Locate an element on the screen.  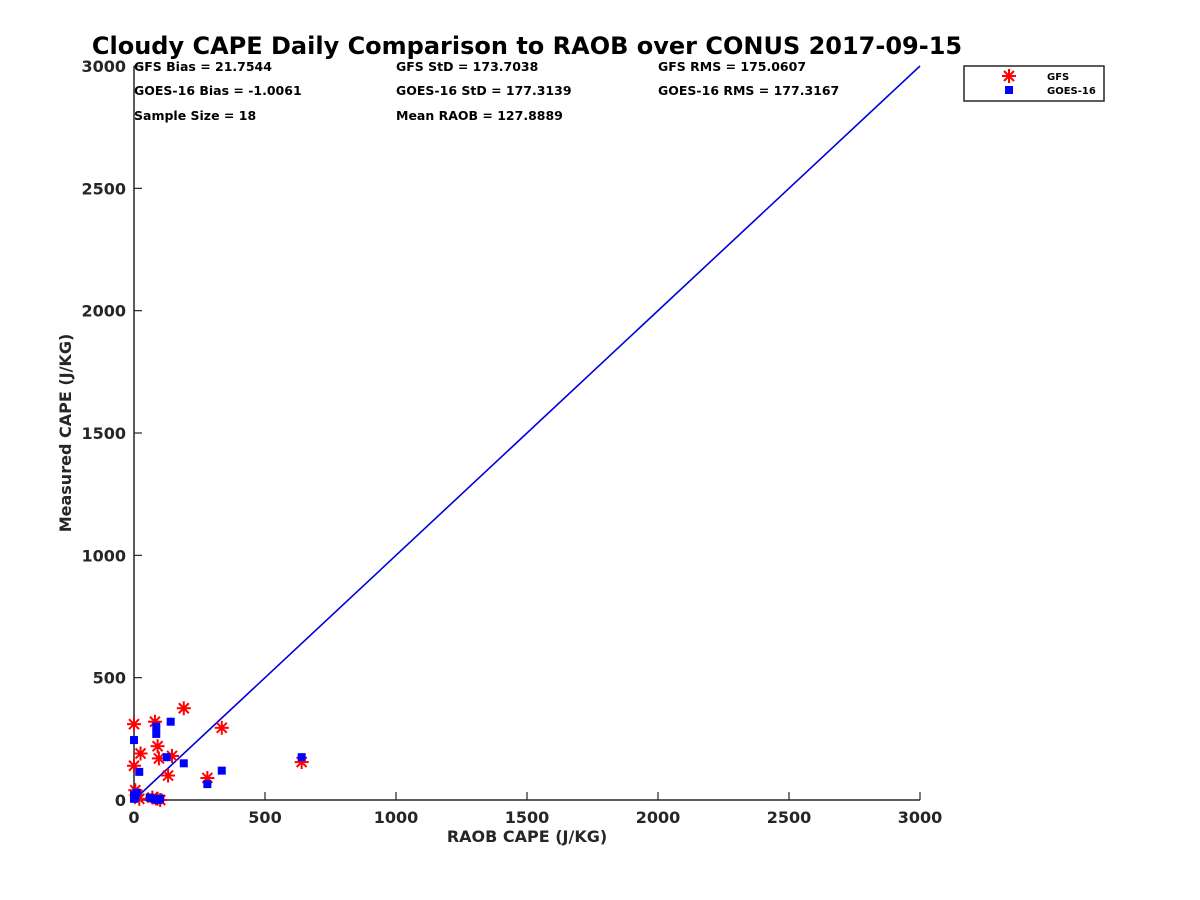
y-tick-label: 3000 is located at coordinates (103, 66).